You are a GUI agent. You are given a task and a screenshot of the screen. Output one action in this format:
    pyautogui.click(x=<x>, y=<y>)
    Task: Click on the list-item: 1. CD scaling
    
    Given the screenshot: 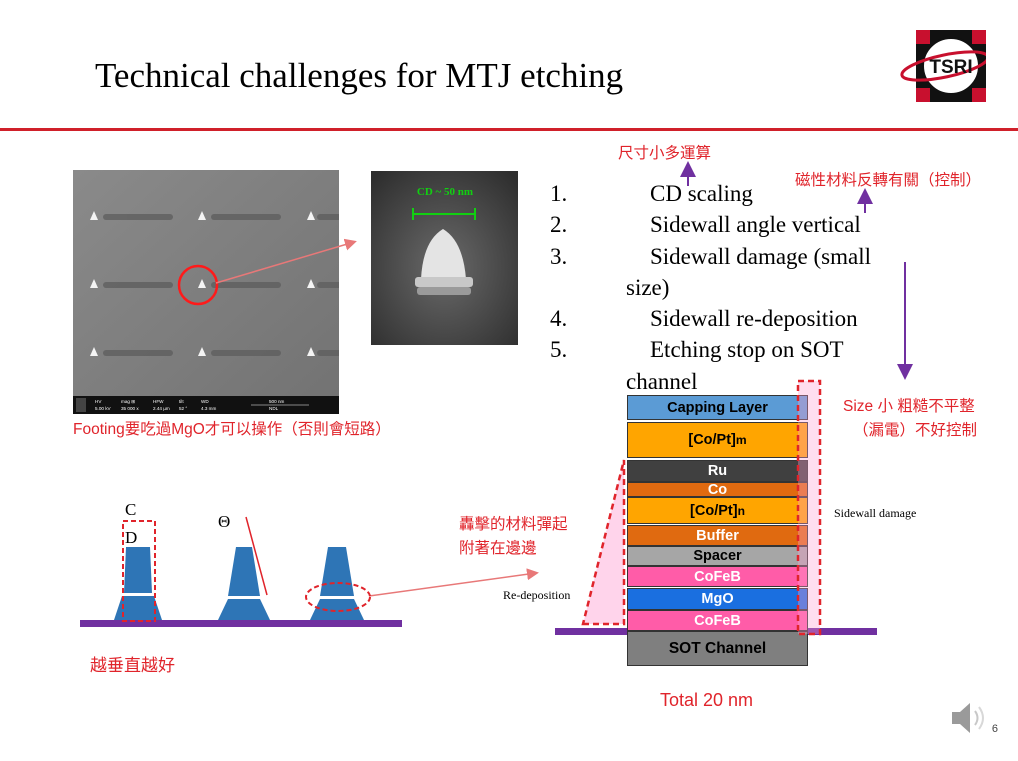 What is the action you would take?
    pyautogui.click(x=651, y=193)
    